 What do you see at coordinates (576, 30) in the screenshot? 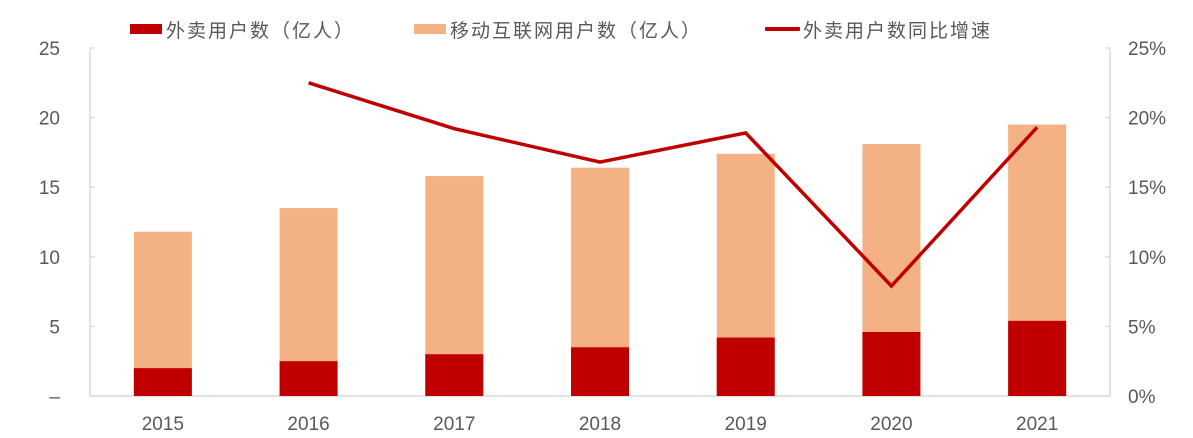
I see `legend-label-mobile-internet-users: 移动互联网用户数（亿人）` at bounding box center [576, 30].